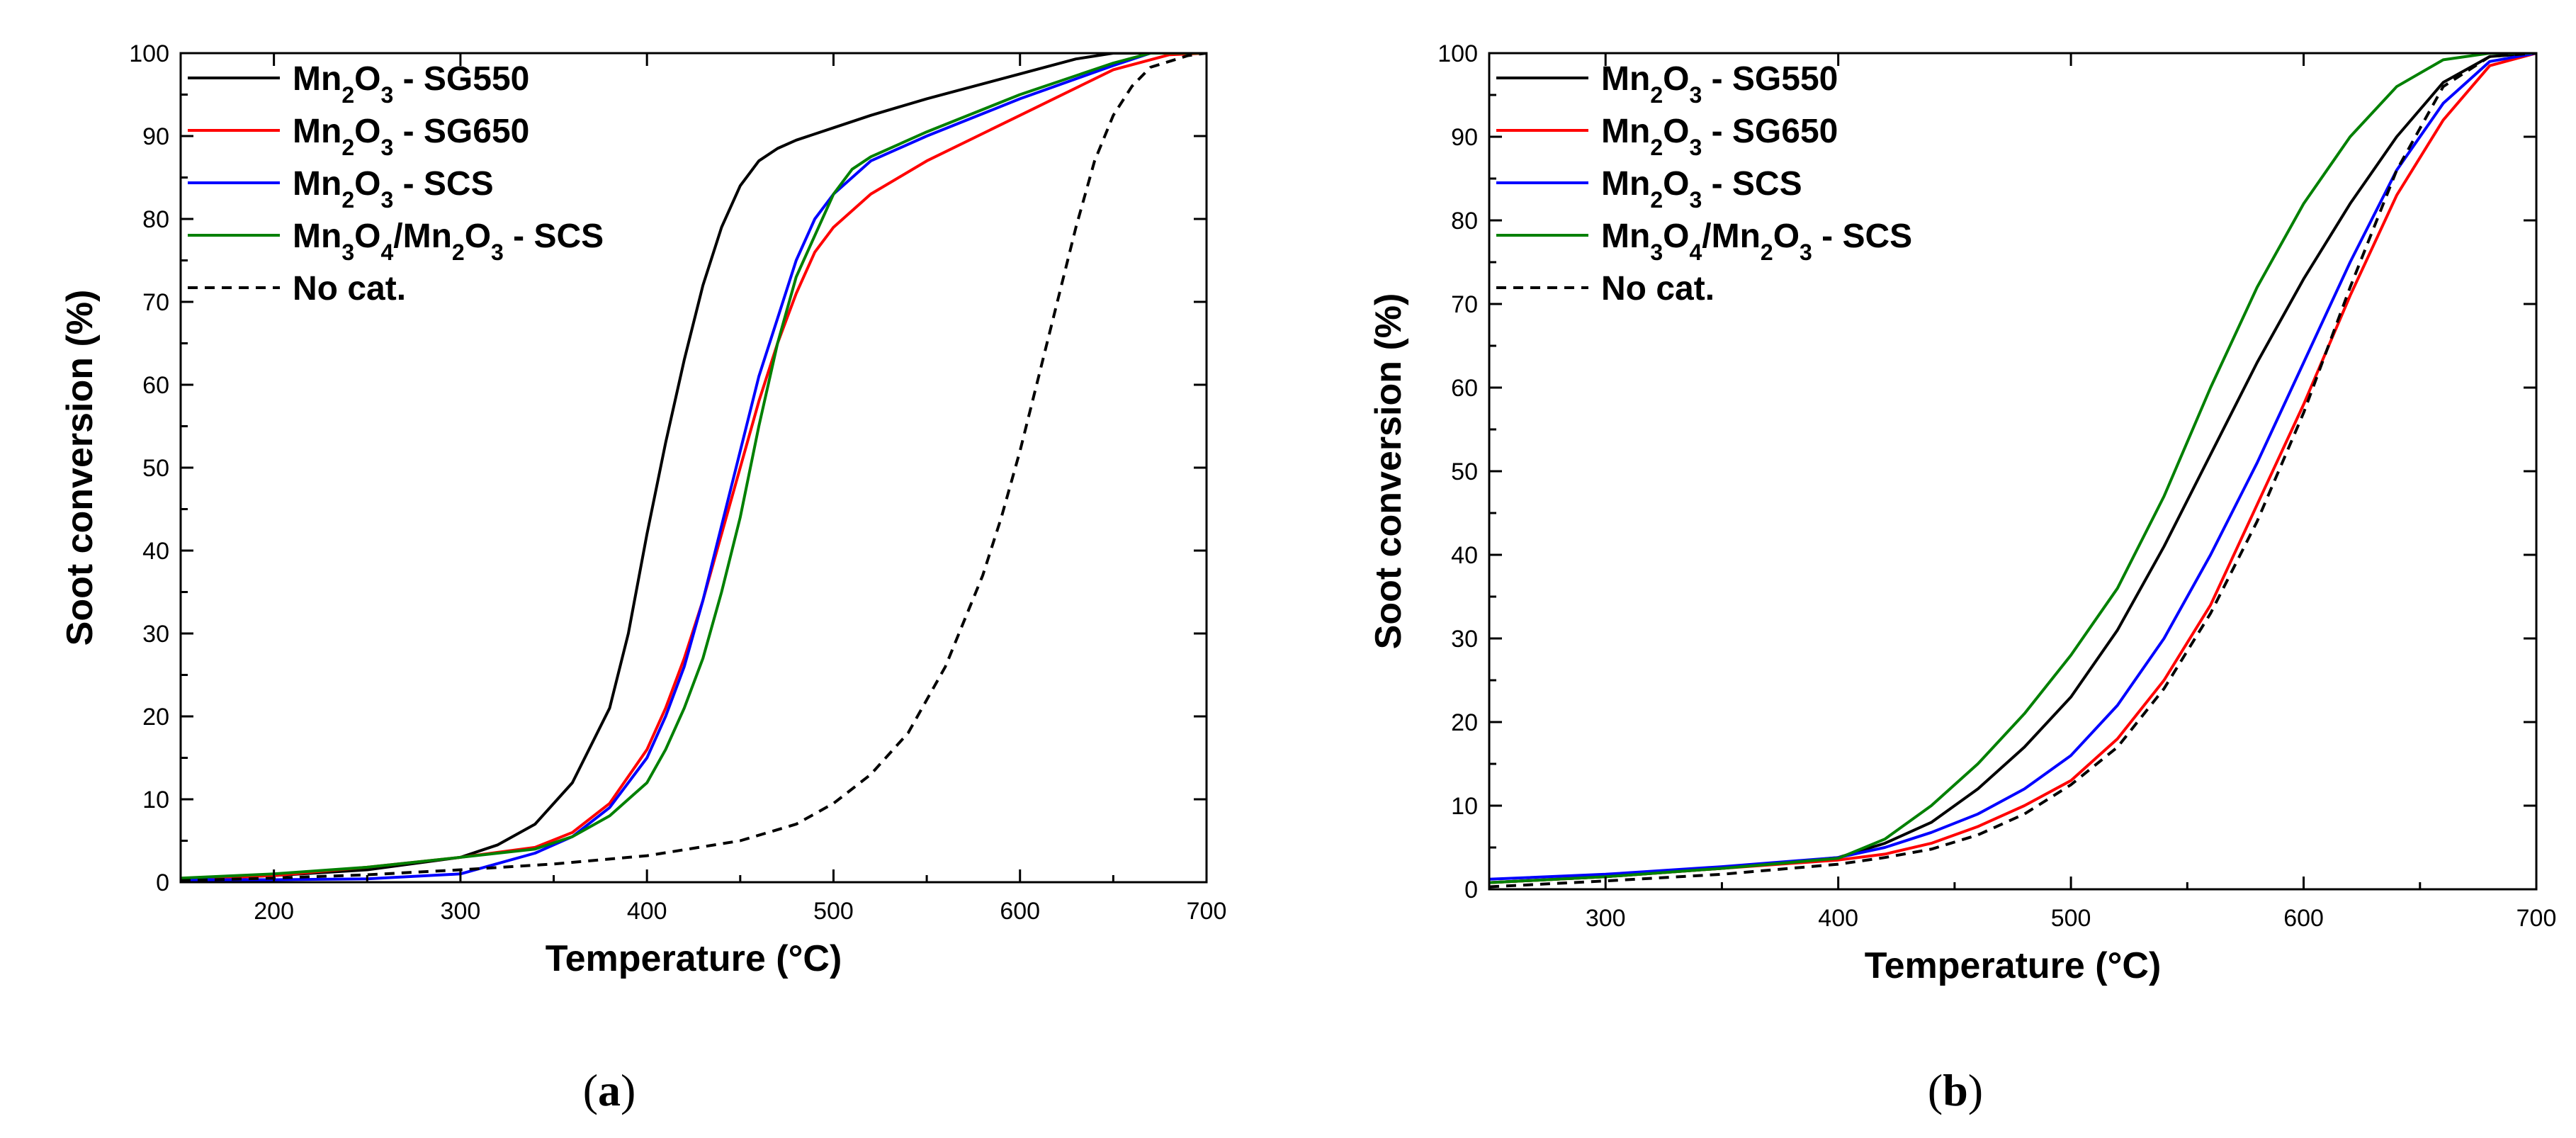 The width and height of the screenshot is (2576, 1138). Describe the element at coordinates (155, 717) in the screenshot. I see `y-tick-label: 20` at that location.